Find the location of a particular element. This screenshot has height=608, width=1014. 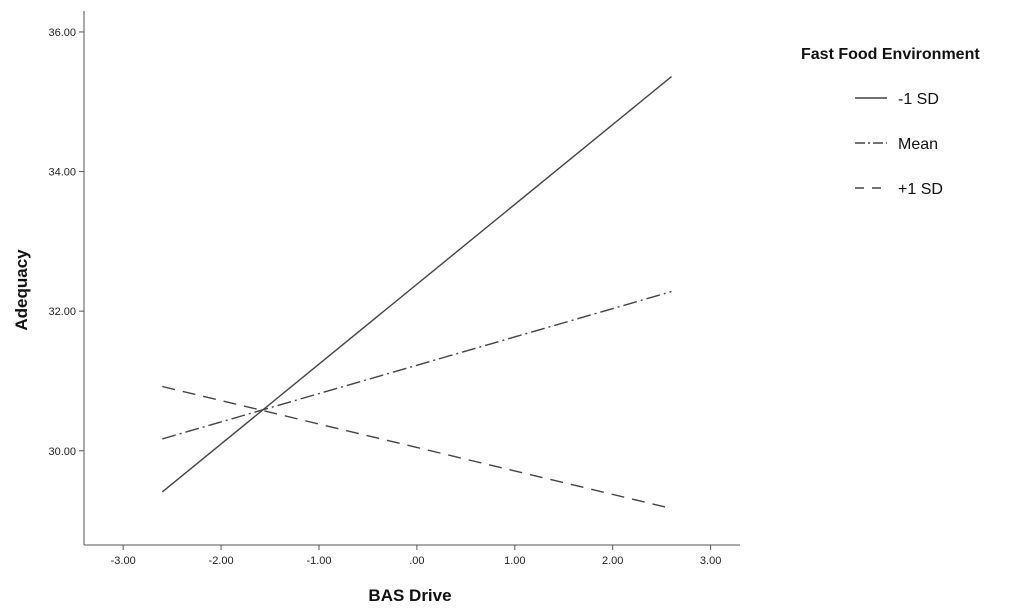

y-axis-title: Adequacy is located at coordinates (21, 290).